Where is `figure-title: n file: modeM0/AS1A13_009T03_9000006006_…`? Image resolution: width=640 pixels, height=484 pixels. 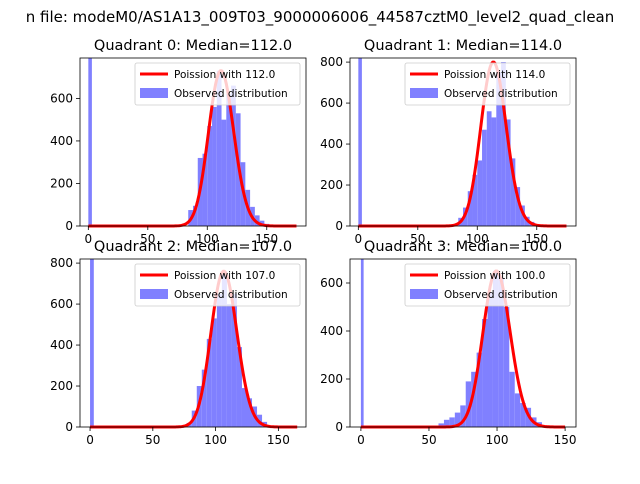 figure-title: n file: modeM0/AS1A13_009T03_9000006006_… is located at coordinates (320, 17).